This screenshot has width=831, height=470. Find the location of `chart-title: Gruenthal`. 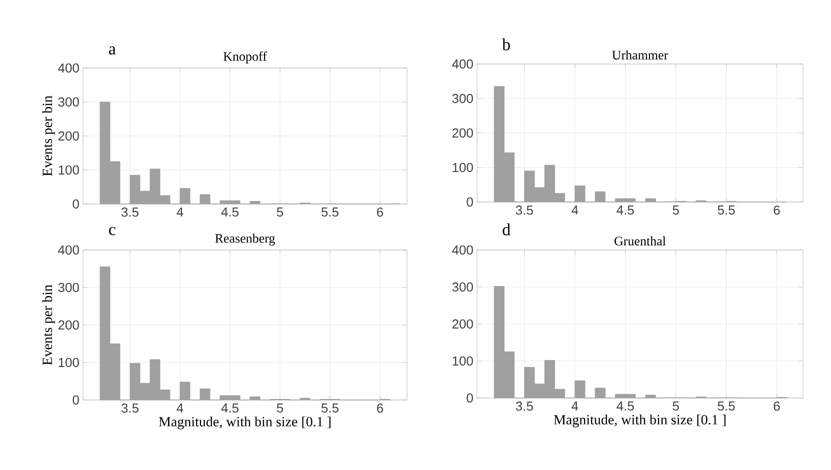

chart-title: Gruenthal is located at coordinates (640, 241).